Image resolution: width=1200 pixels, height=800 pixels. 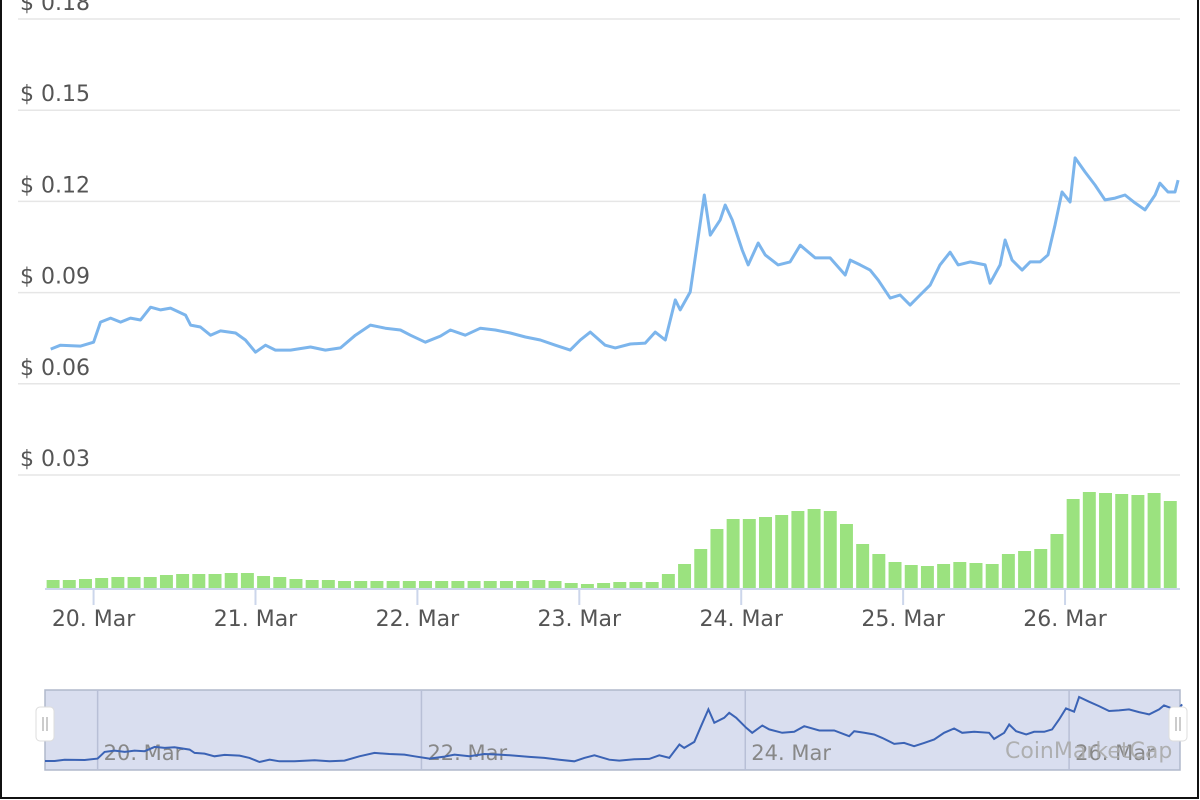 What do you see at coordinates (55, 185) in the screenshot?
I see `y-tick-label: $ 0.12` at bounding box center [55, 185].